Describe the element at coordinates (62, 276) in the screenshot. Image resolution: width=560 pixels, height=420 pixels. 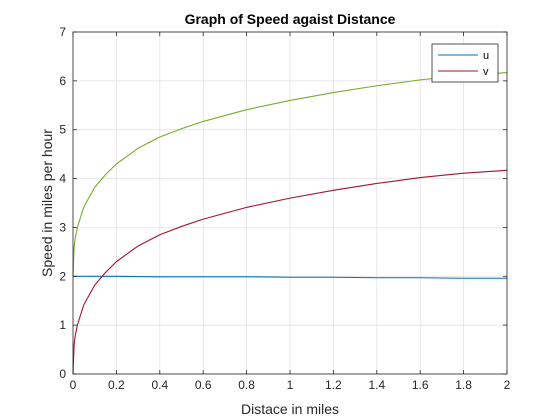
I see `y-tick-label: 2` at that location.